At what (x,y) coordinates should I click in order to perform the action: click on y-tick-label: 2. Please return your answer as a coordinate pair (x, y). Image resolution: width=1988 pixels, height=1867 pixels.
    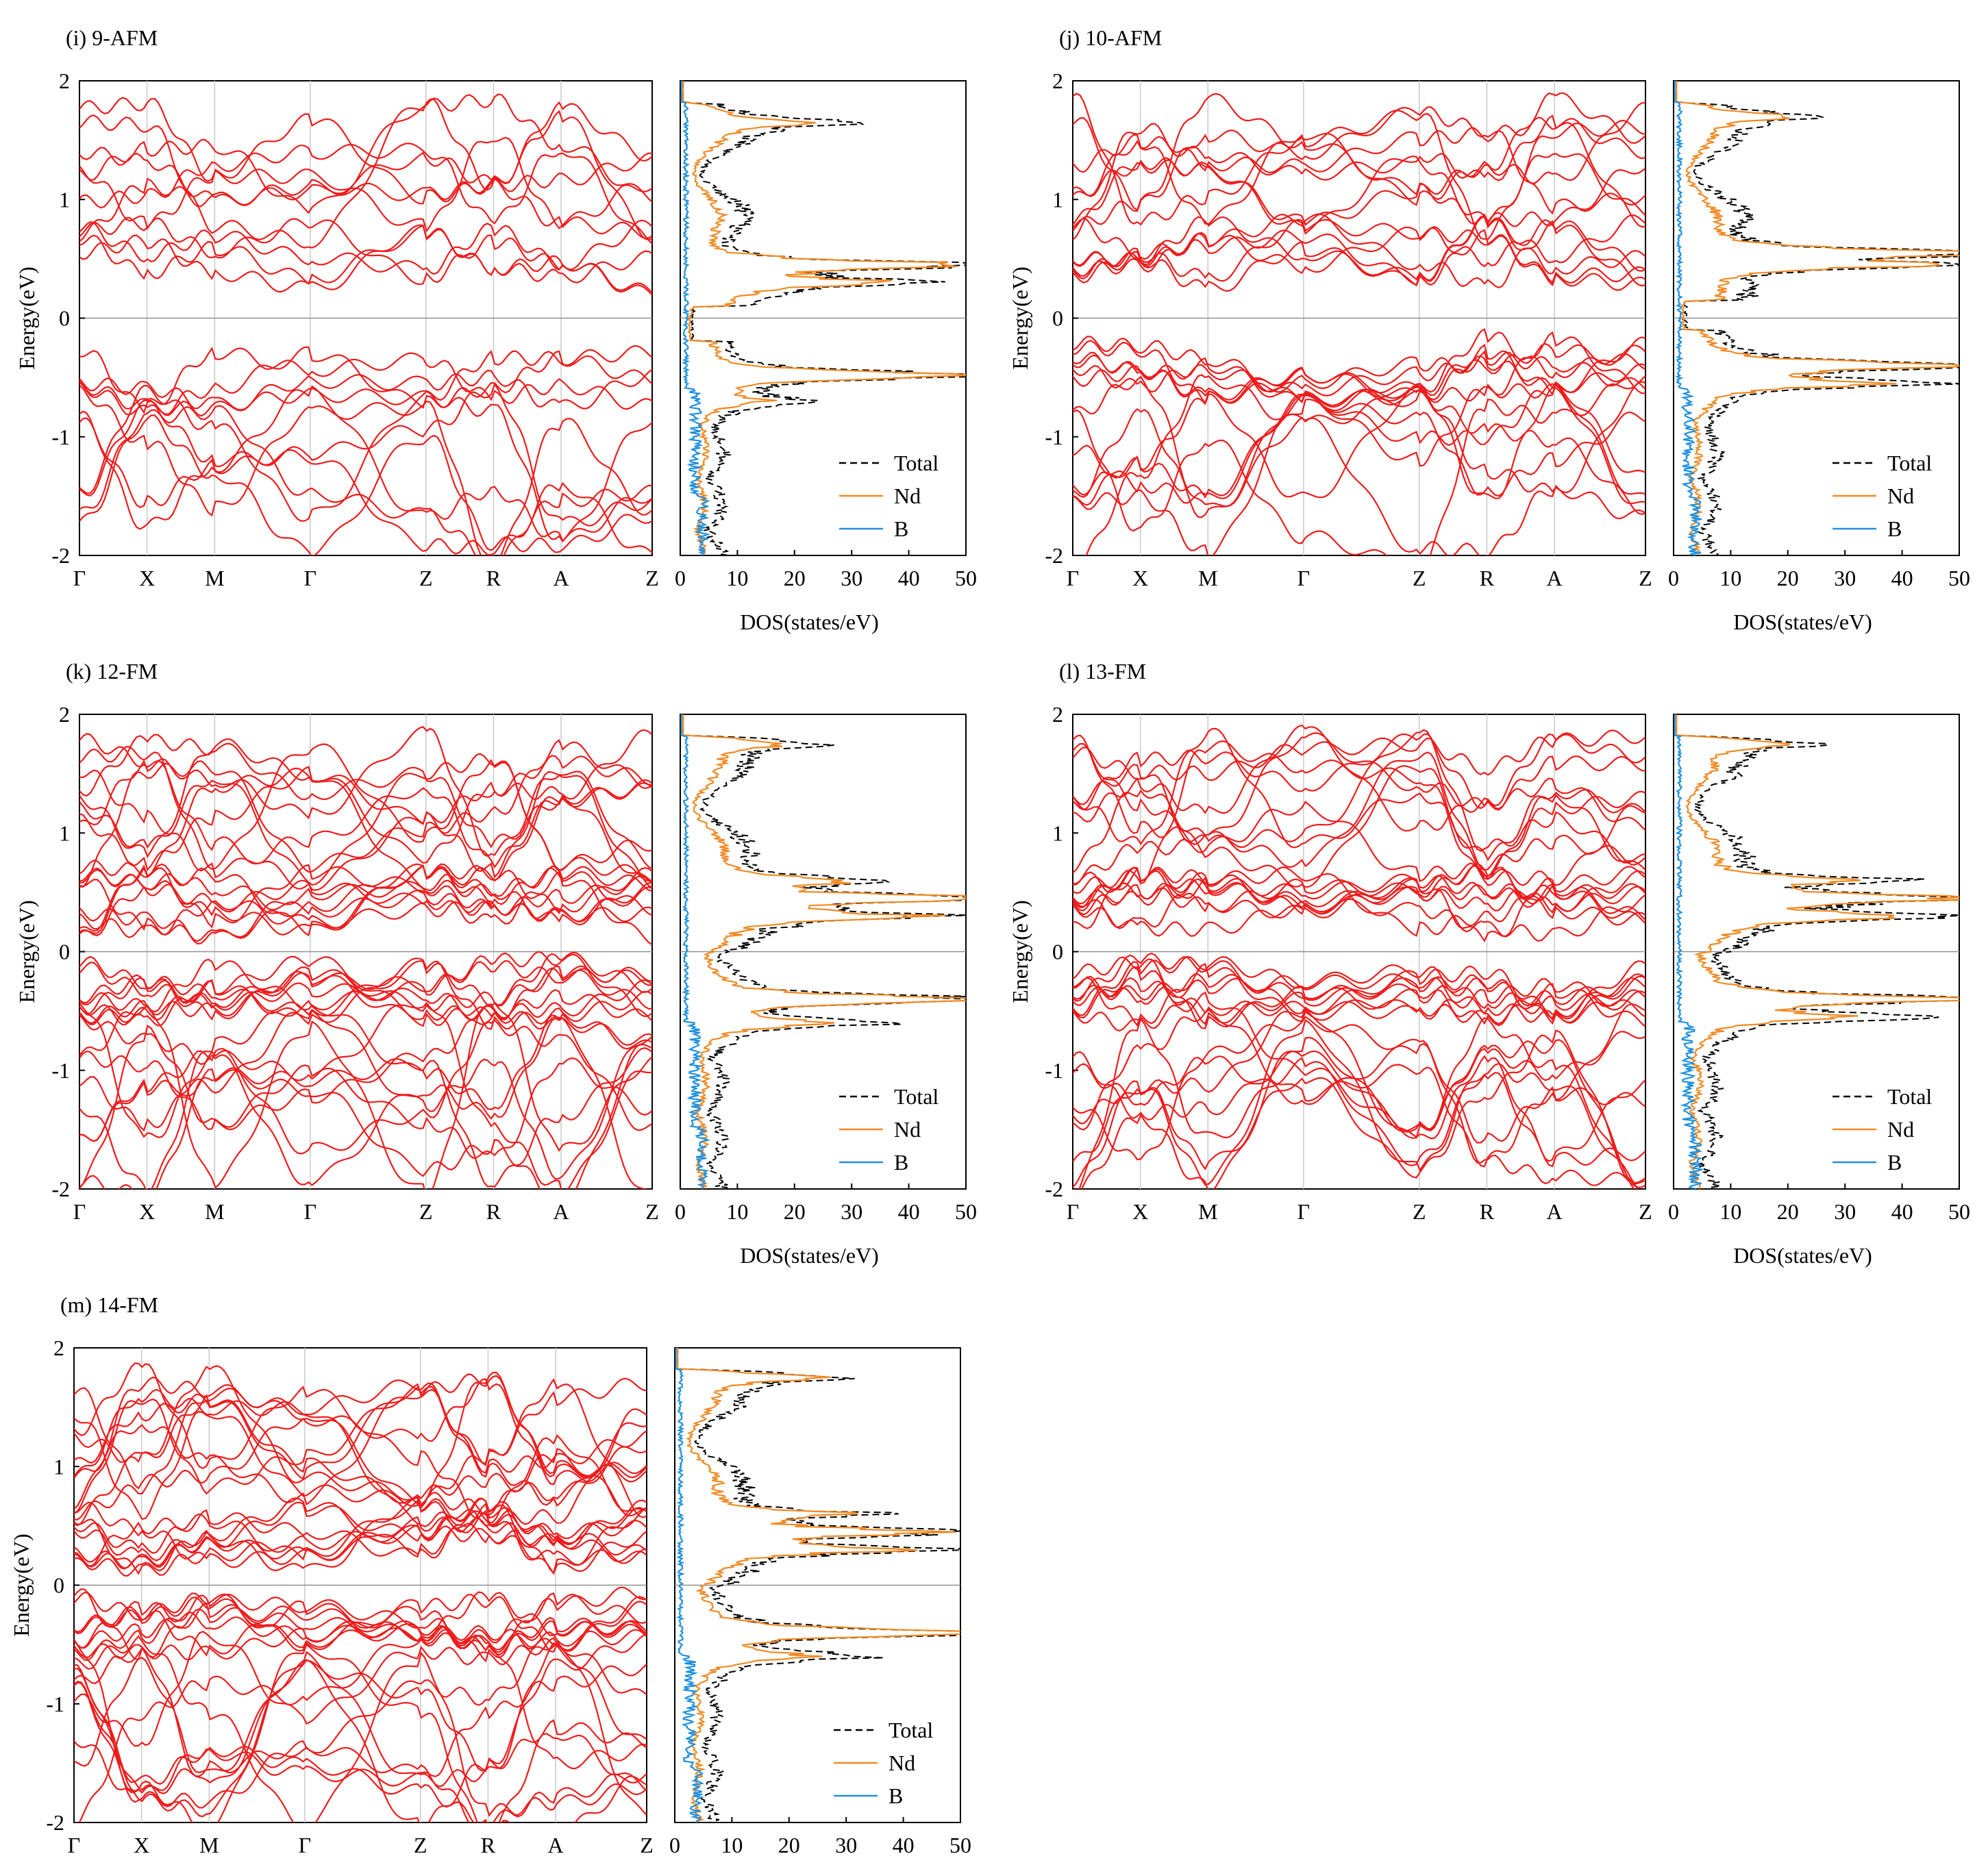
    Looking at the image, I should click on (1057, 714).